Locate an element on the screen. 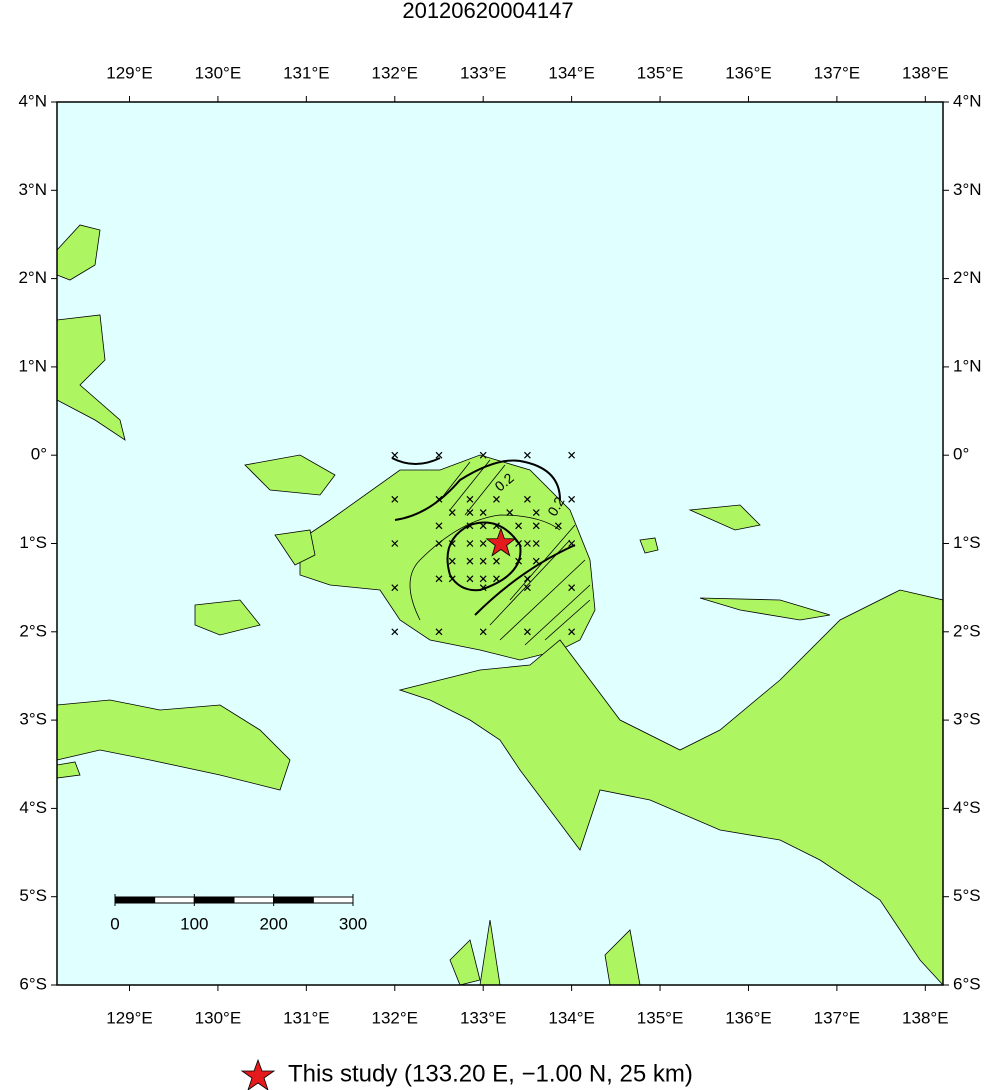 This screenshot has height=1090, width=999. legend-star is located at coordinates (258, 1074).